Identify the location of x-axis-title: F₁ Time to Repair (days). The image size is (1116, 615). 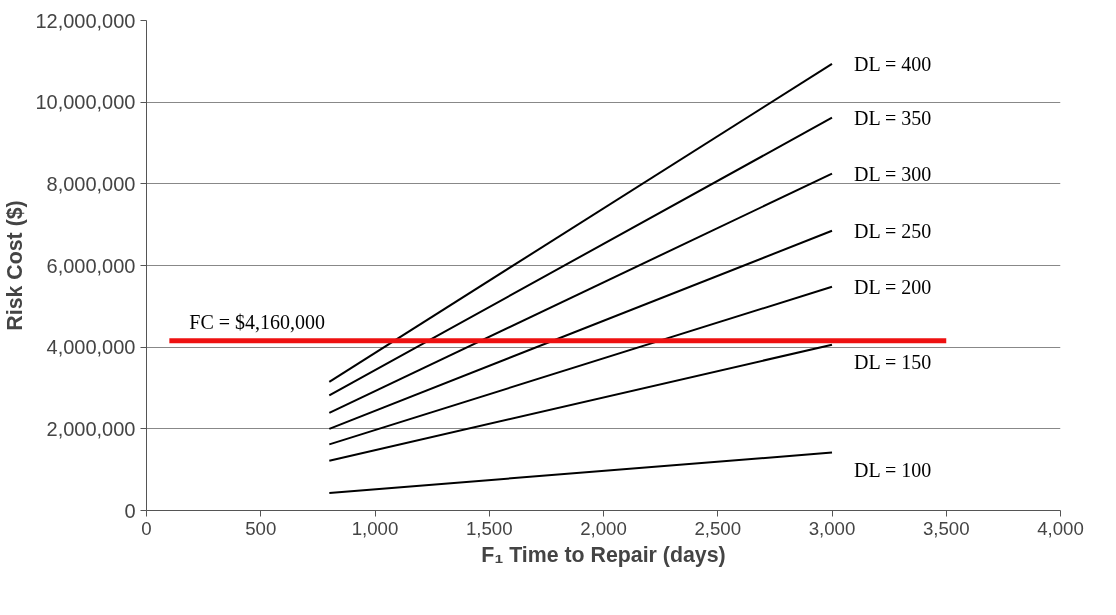
(603, 554).